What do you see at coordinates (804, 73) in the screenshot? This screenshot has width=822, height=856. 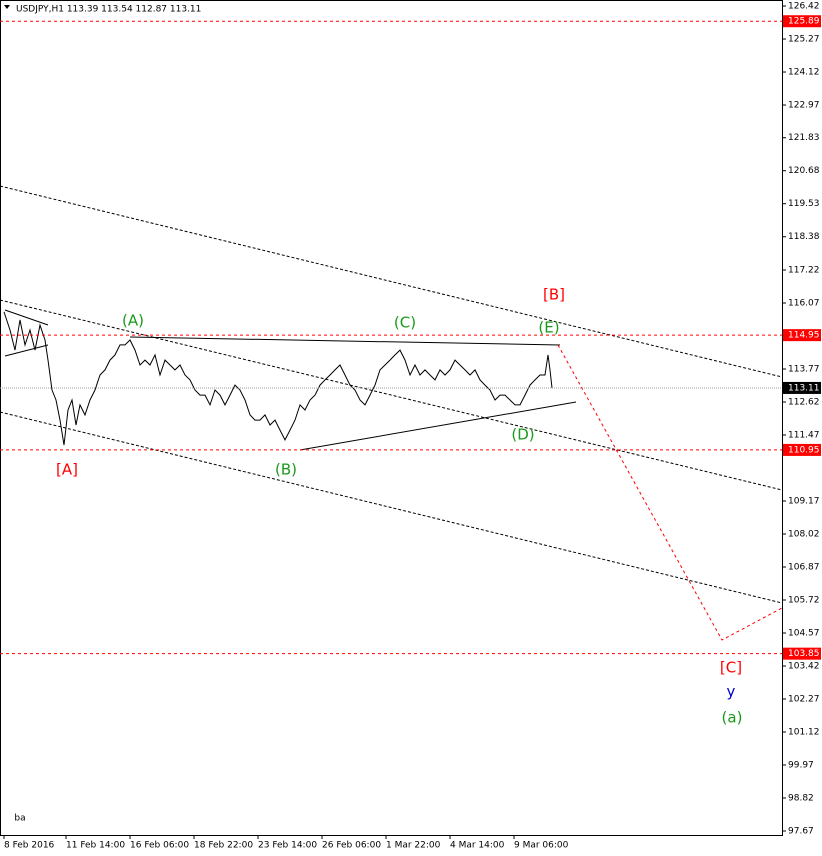 I see `y-tick-label: 124.12` at bounding box center [804, 73].